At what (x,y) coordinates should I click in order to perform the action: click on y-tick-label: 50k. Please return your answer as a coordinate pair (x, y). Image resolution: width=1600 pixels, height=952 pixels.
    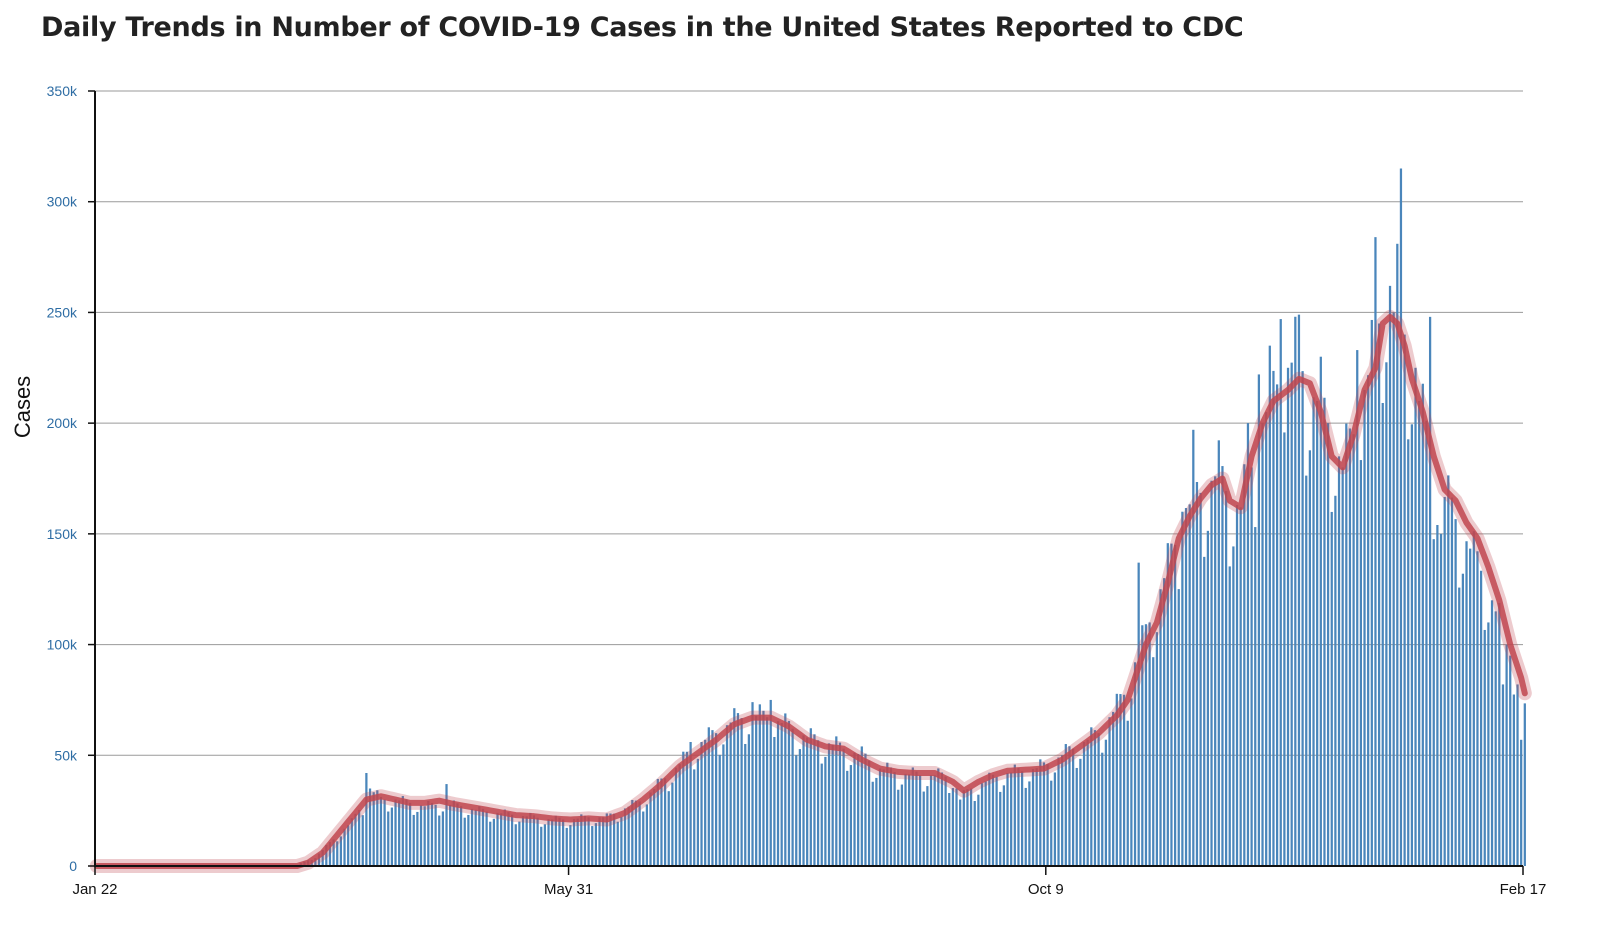
    Looking at the image, I should click on (66, 755).